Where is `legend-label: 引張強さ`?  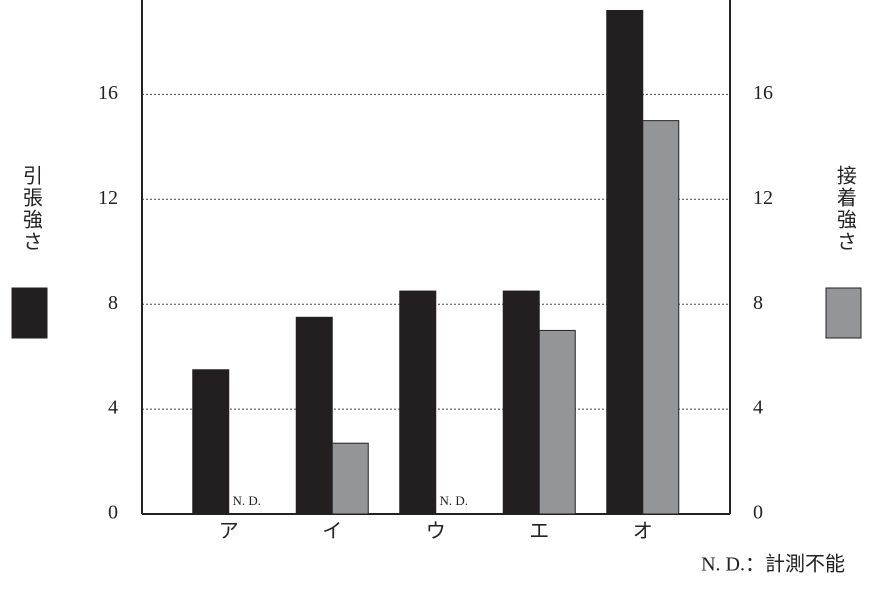 legend-label: 引張強さ is located at coordinates (30, 209).